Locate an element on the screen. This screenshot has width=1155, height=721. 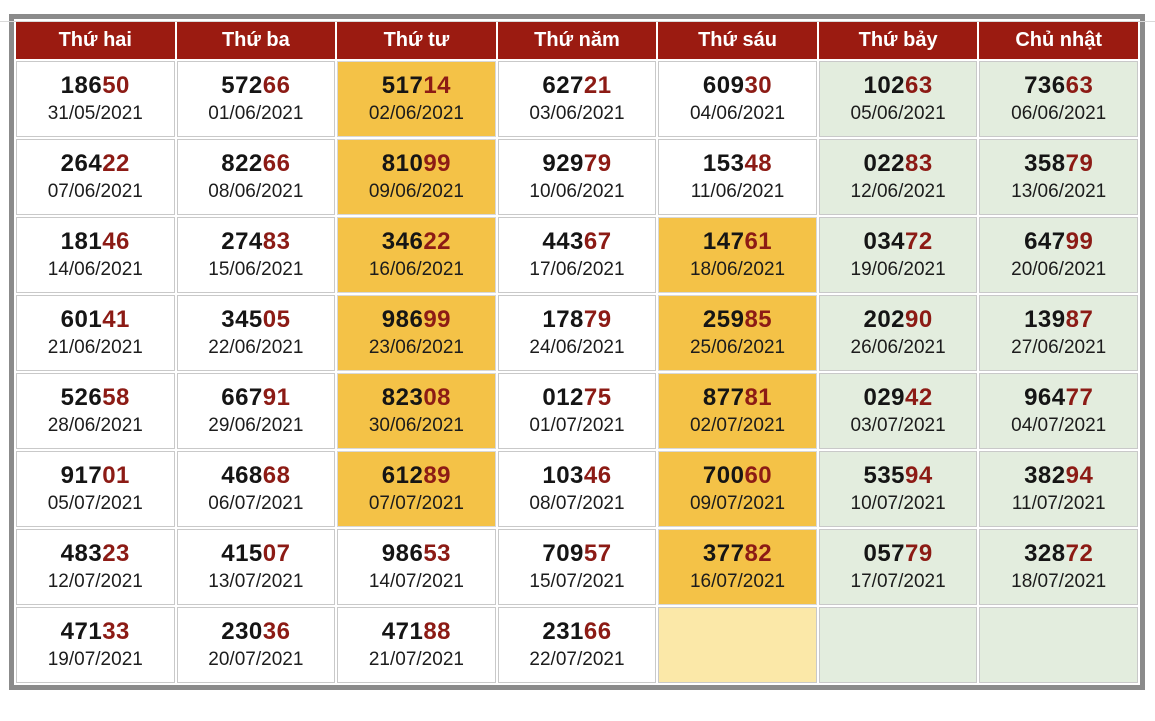
result-number: 66791 is located at coordinates (256, 398).